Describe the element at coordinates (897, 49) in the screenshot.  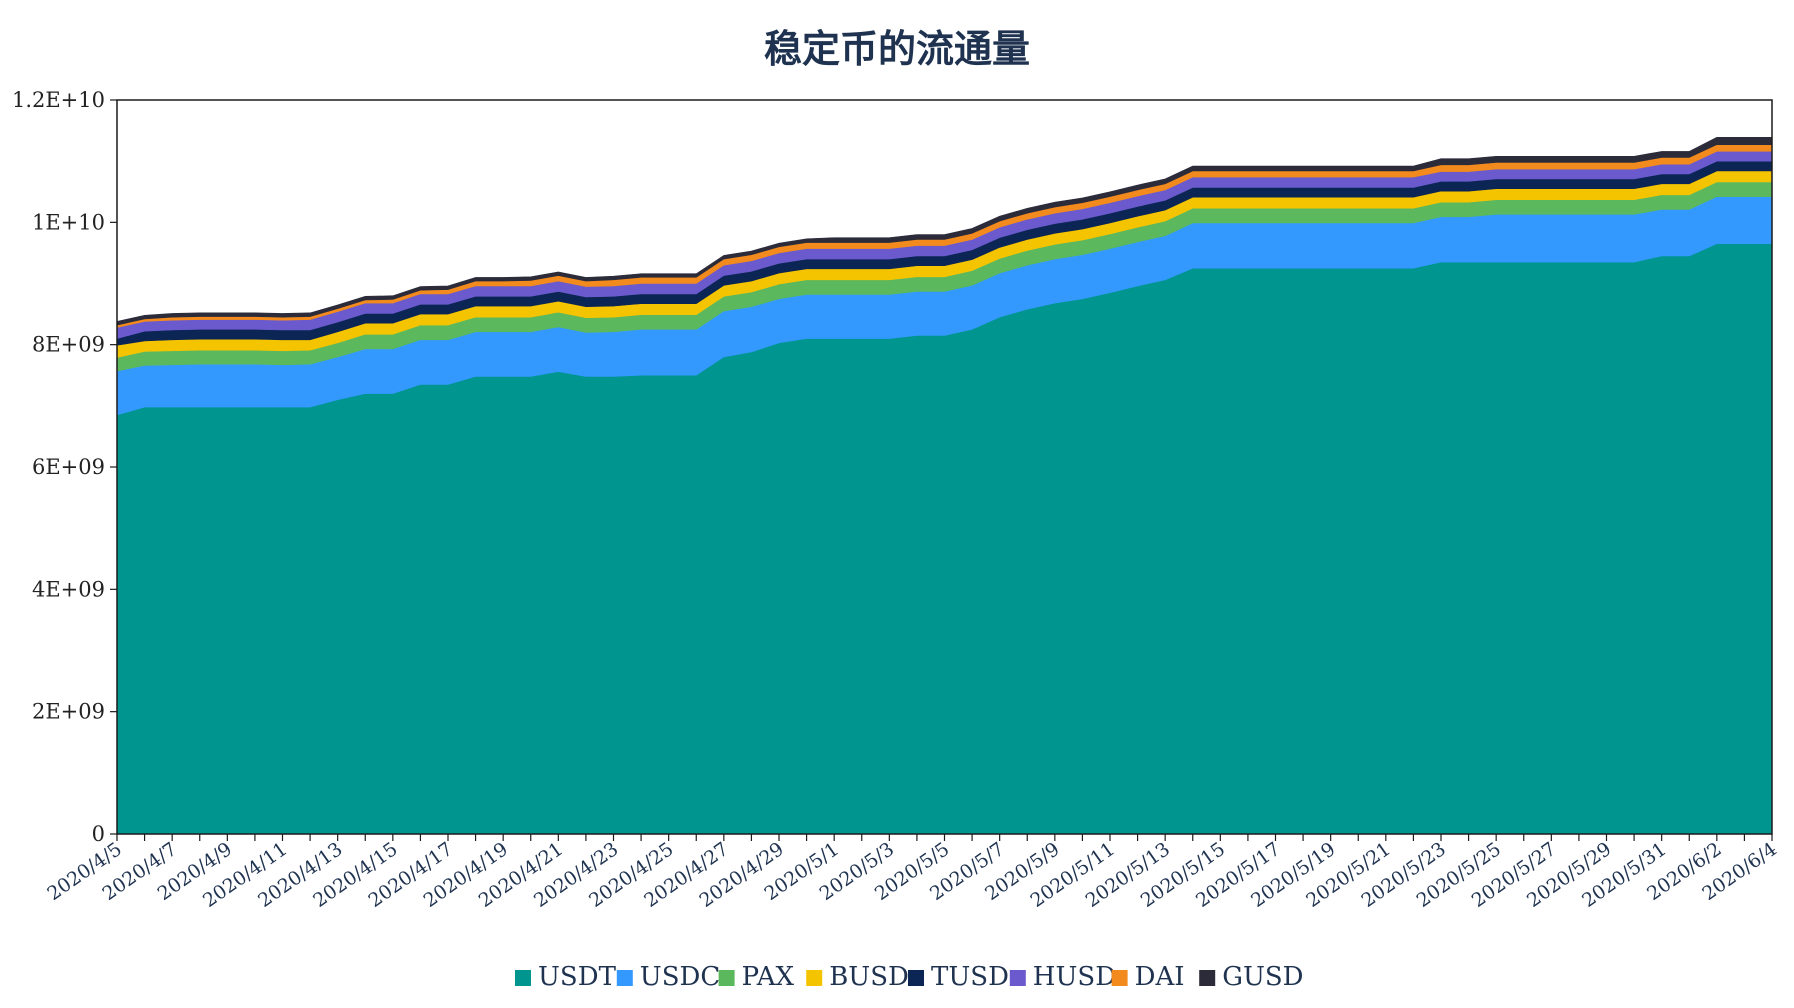
I see `chart-title: 稳定币的流通量` at that location.